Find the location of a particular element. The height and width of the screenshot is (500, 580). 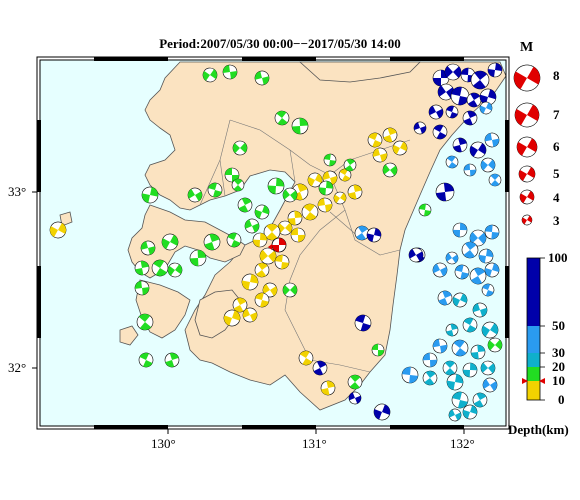

depth-label: 50 is located at coordinates (558, 325).